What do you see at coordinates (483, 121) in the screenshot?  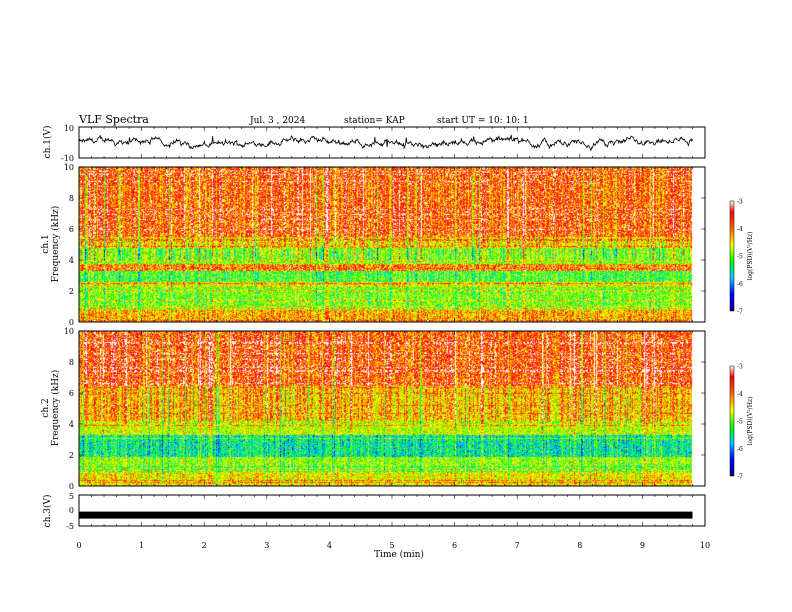 I see `start-time-label: start UT = 10: 10: 1` at bounding box center [483, 121].